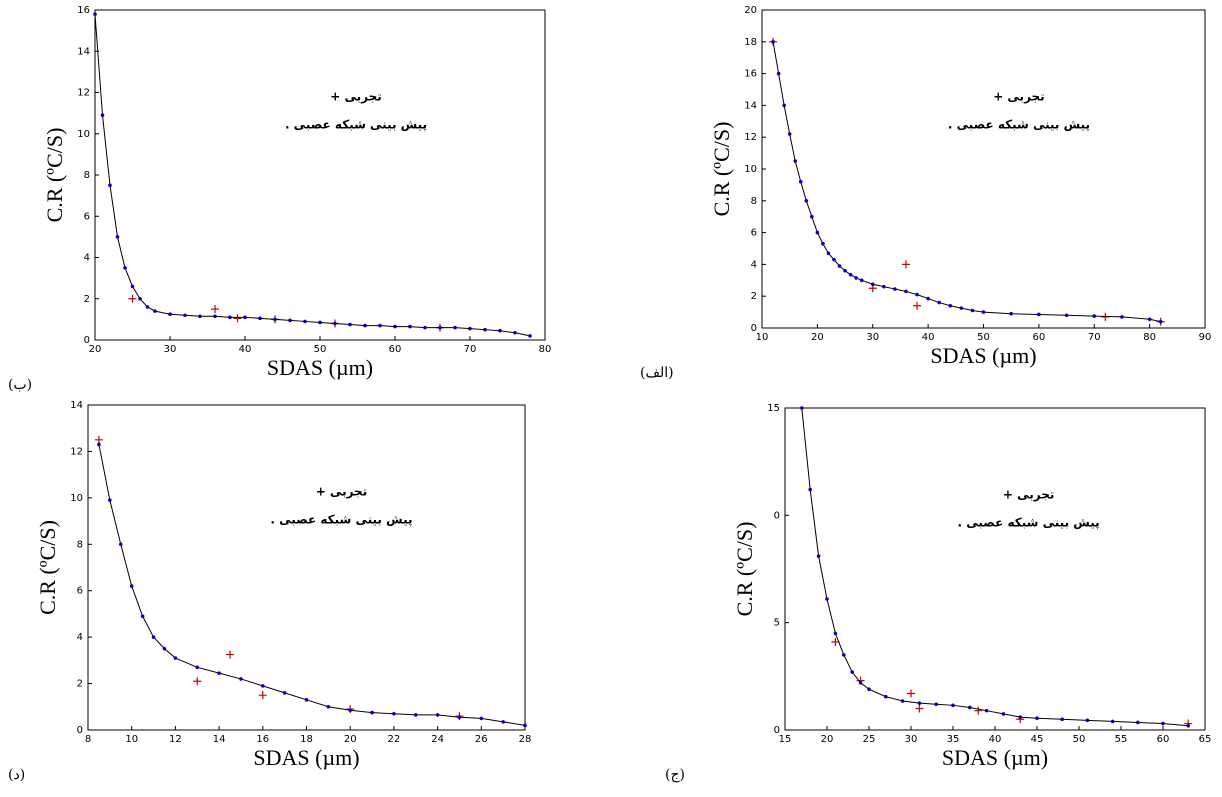 The height and width of the screenshot is (797, 1222). What do you see at coordinates (87, 258) in the screenshot?
I see `y-tick-label: 4` at bounding box center [87, 258].